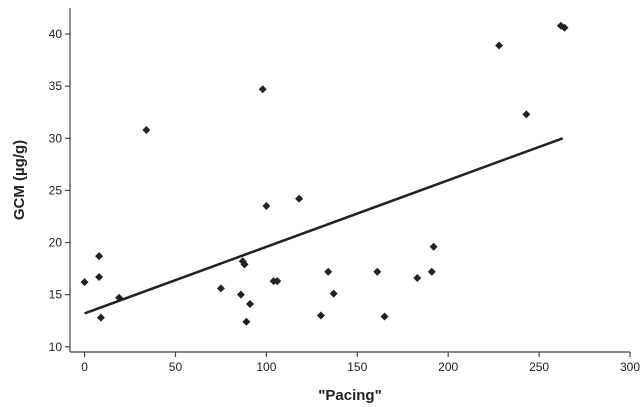 Image resolution: width=641 pixels, height=407 pixels. Describe the element at coordinates (19, 180) in the screenshot. I see `y-axis-title: GCM (µg/g)` at that location.